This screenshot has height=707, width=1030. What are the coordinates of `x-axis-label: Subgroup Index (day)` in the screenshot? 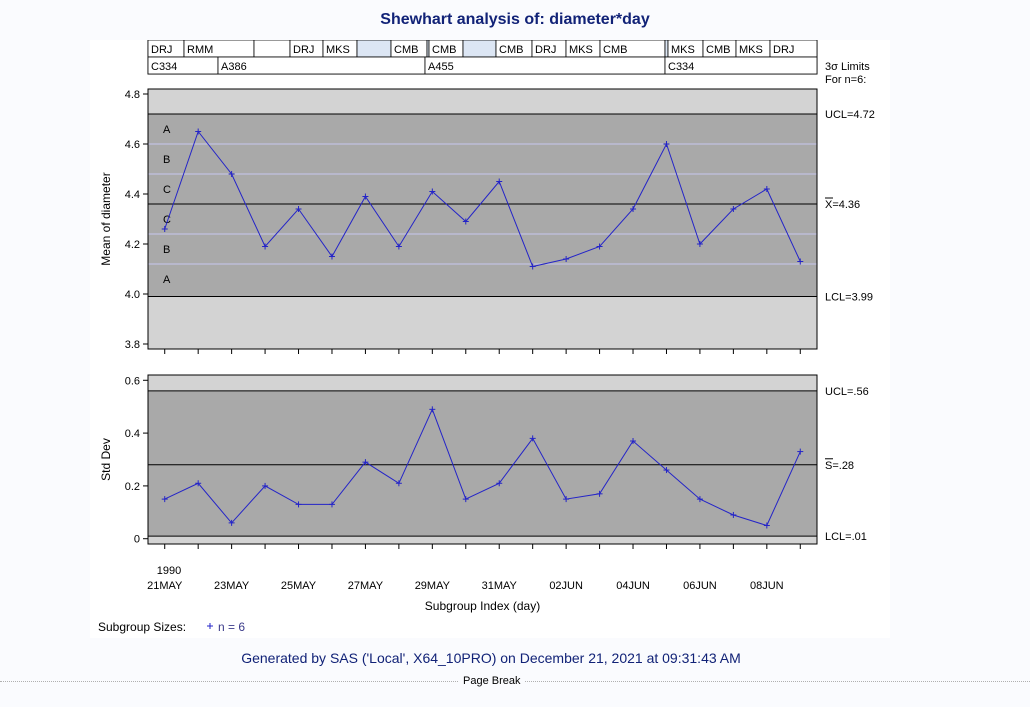 It's located at (482, 606).